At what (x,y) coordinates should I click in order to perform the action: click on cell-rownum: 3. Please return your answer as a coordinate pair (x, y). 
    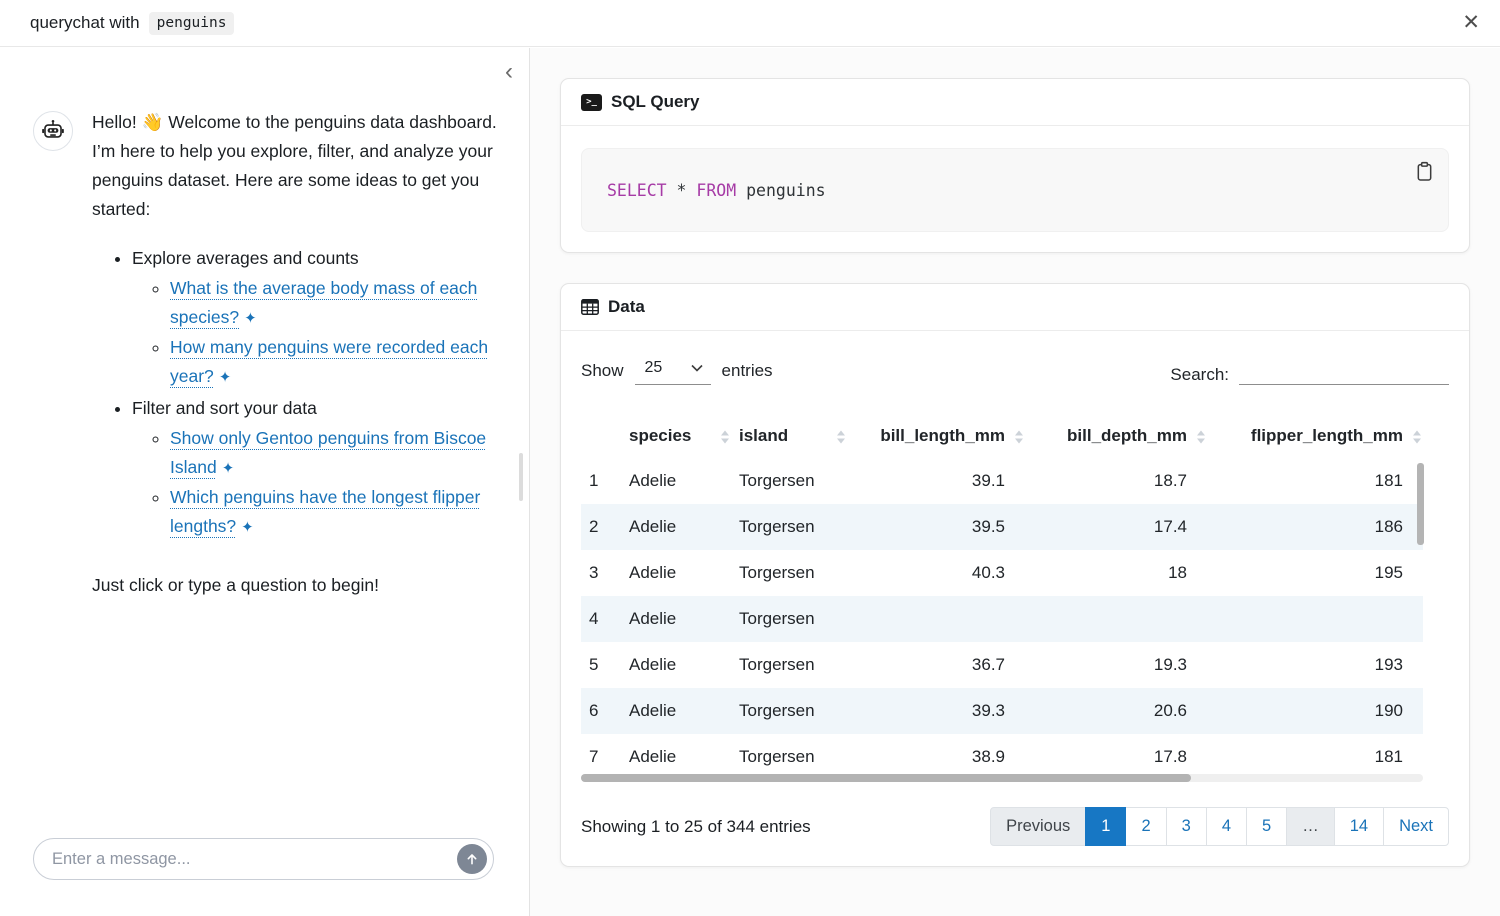
    Looking at the image, I should click on (594, 572).